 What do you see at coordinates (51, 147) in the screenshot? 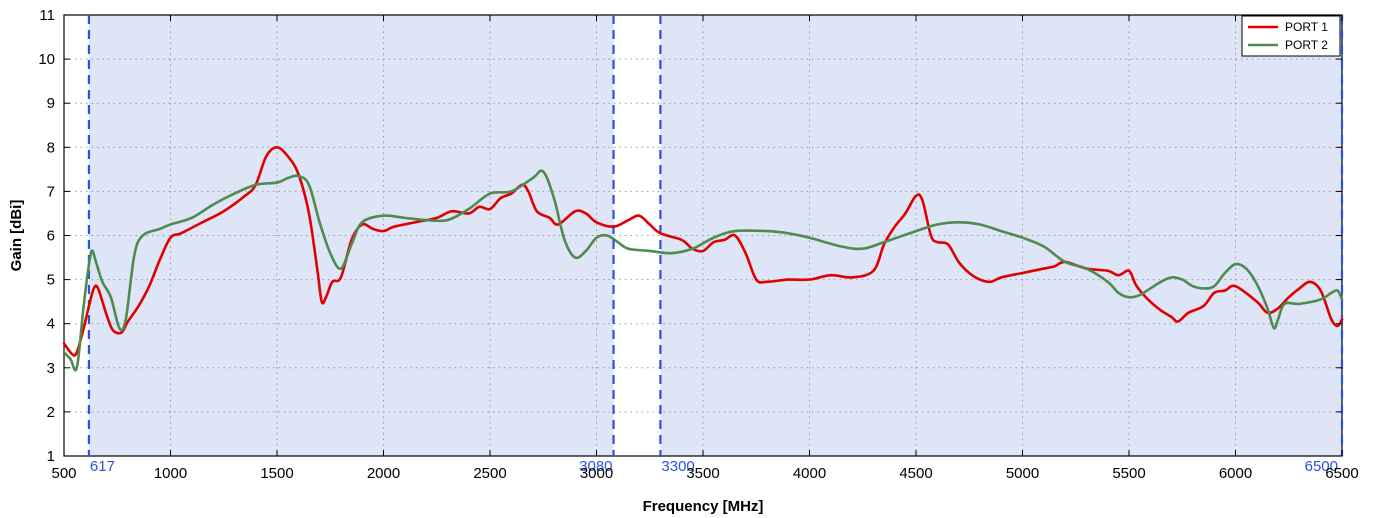
I see `y-tick-label: 8` at bounding box center [51, 147].